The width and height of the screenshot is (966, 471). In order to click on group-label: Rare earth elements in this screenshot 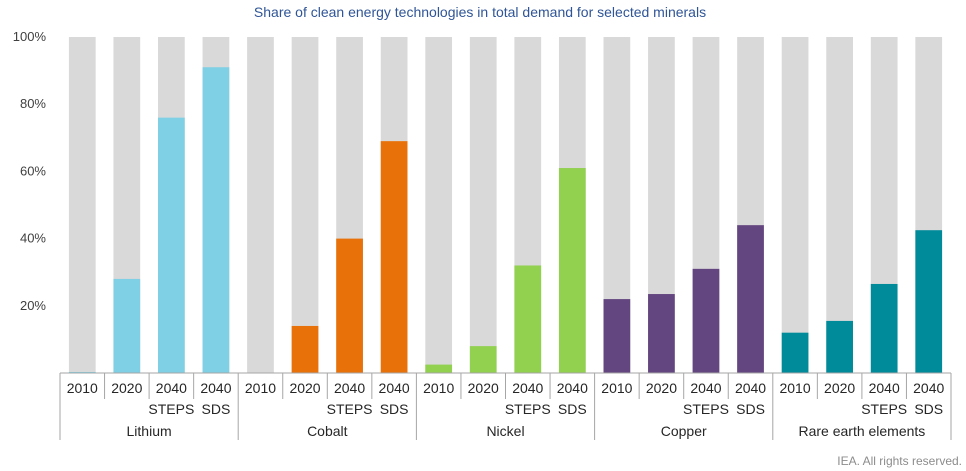, I will do `click(861, 431)`.